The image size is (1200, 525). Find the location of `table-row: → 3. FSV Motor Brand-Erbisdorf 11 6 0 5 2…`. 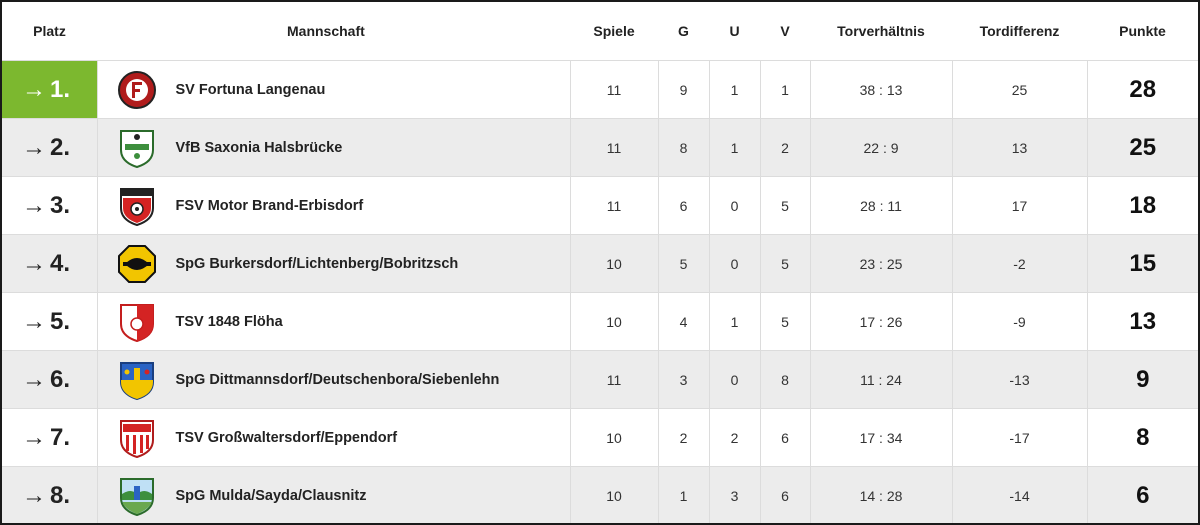

table-row: → 3. FSV Motor Brand-Erbisdorf 11 6 0 5 2… is located at coordinates (600, 205).